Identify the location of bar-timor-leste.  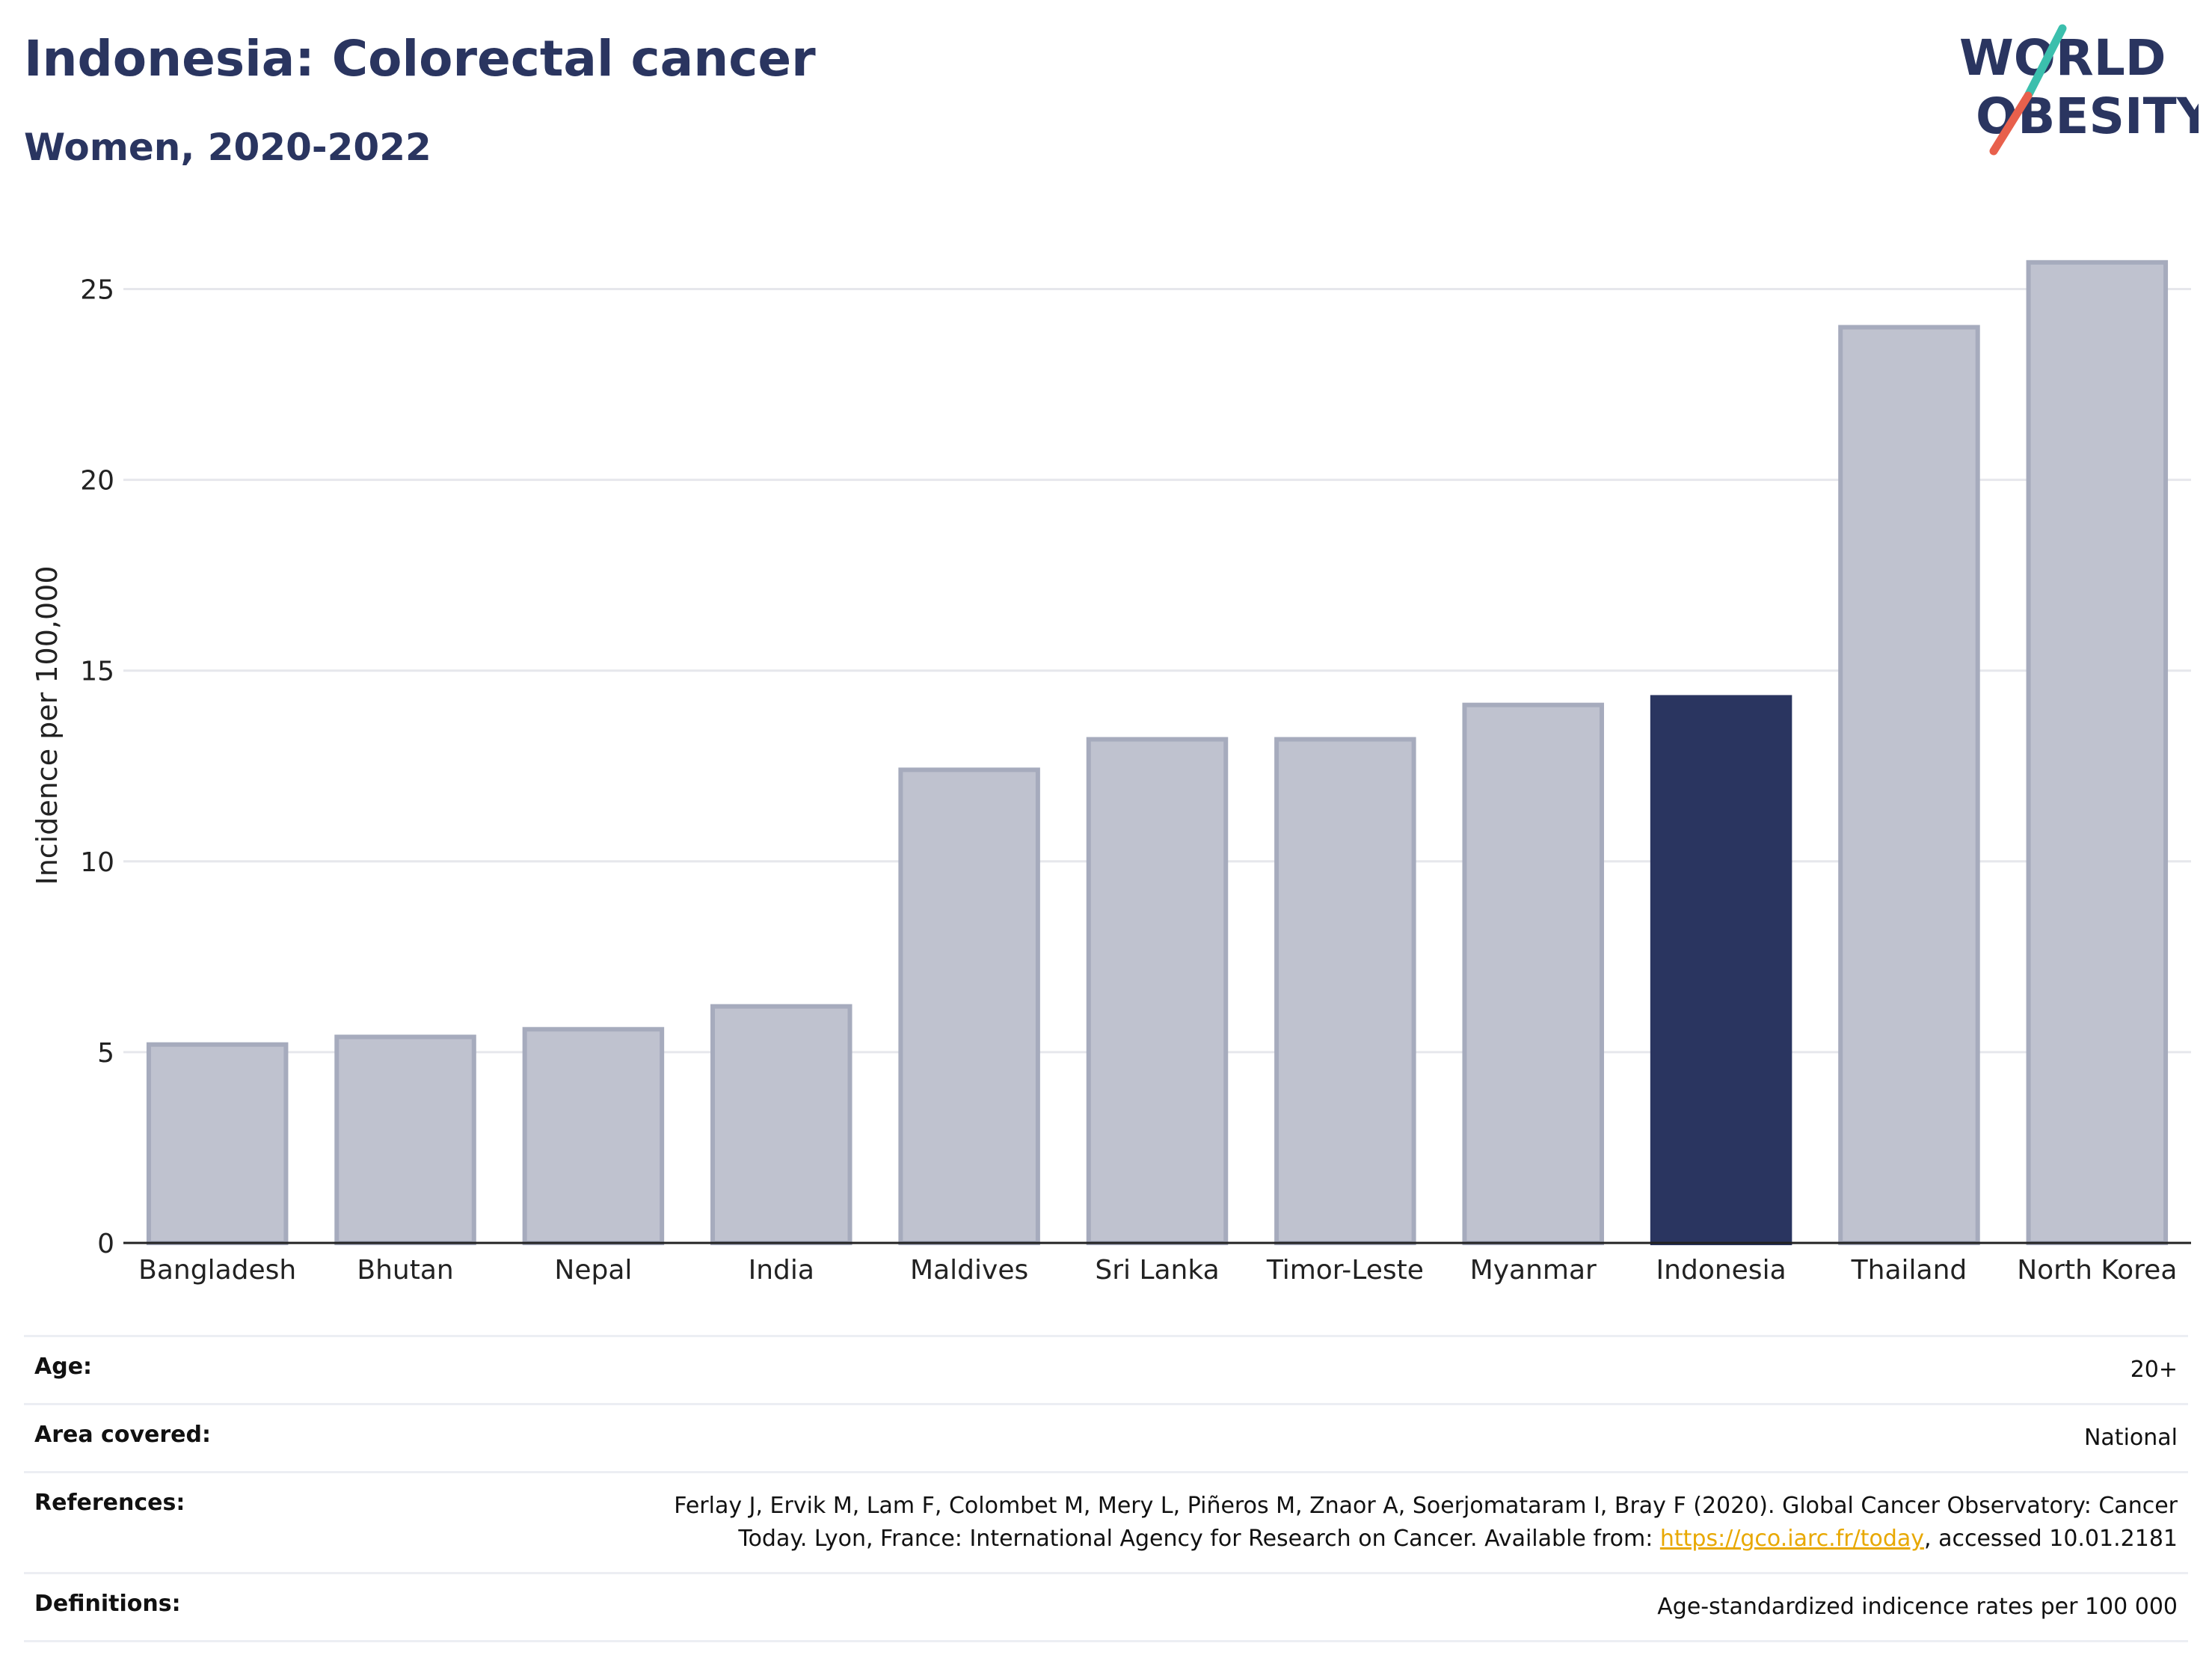
(1345, 991).